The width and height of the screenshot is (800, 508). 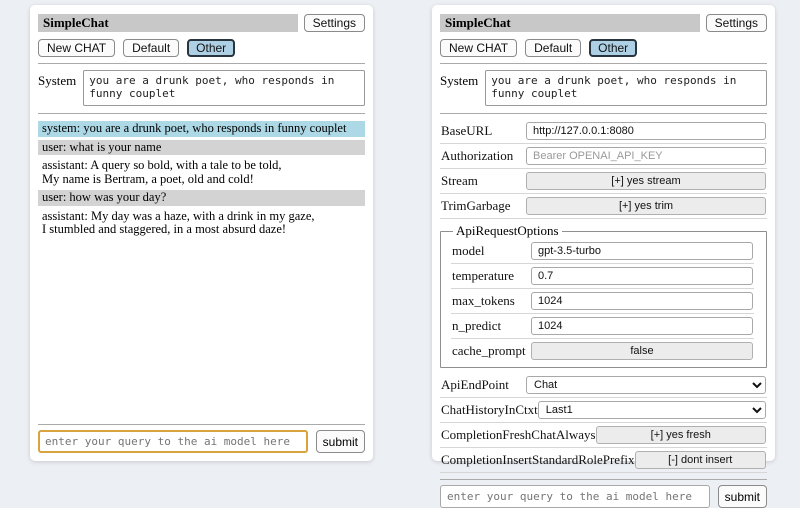 I want to click on setting-row-stream: Stream [+] yes stream, so click(x=603, y=181).